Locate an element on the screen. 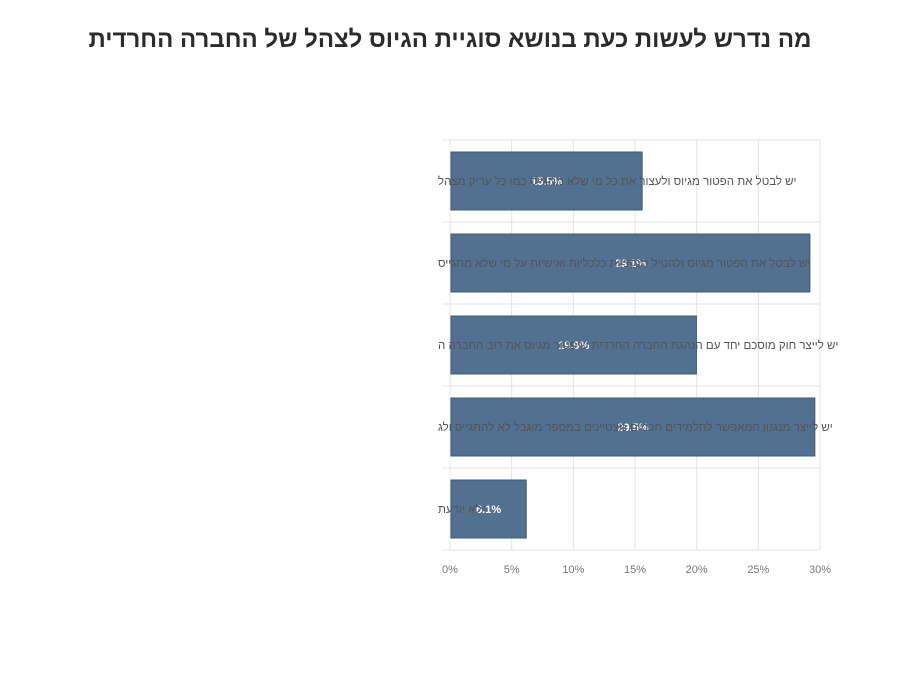 The width and height of the screenshot is (900, 700). bar-value-label: 15.5% is located at coordinates (546, 182).